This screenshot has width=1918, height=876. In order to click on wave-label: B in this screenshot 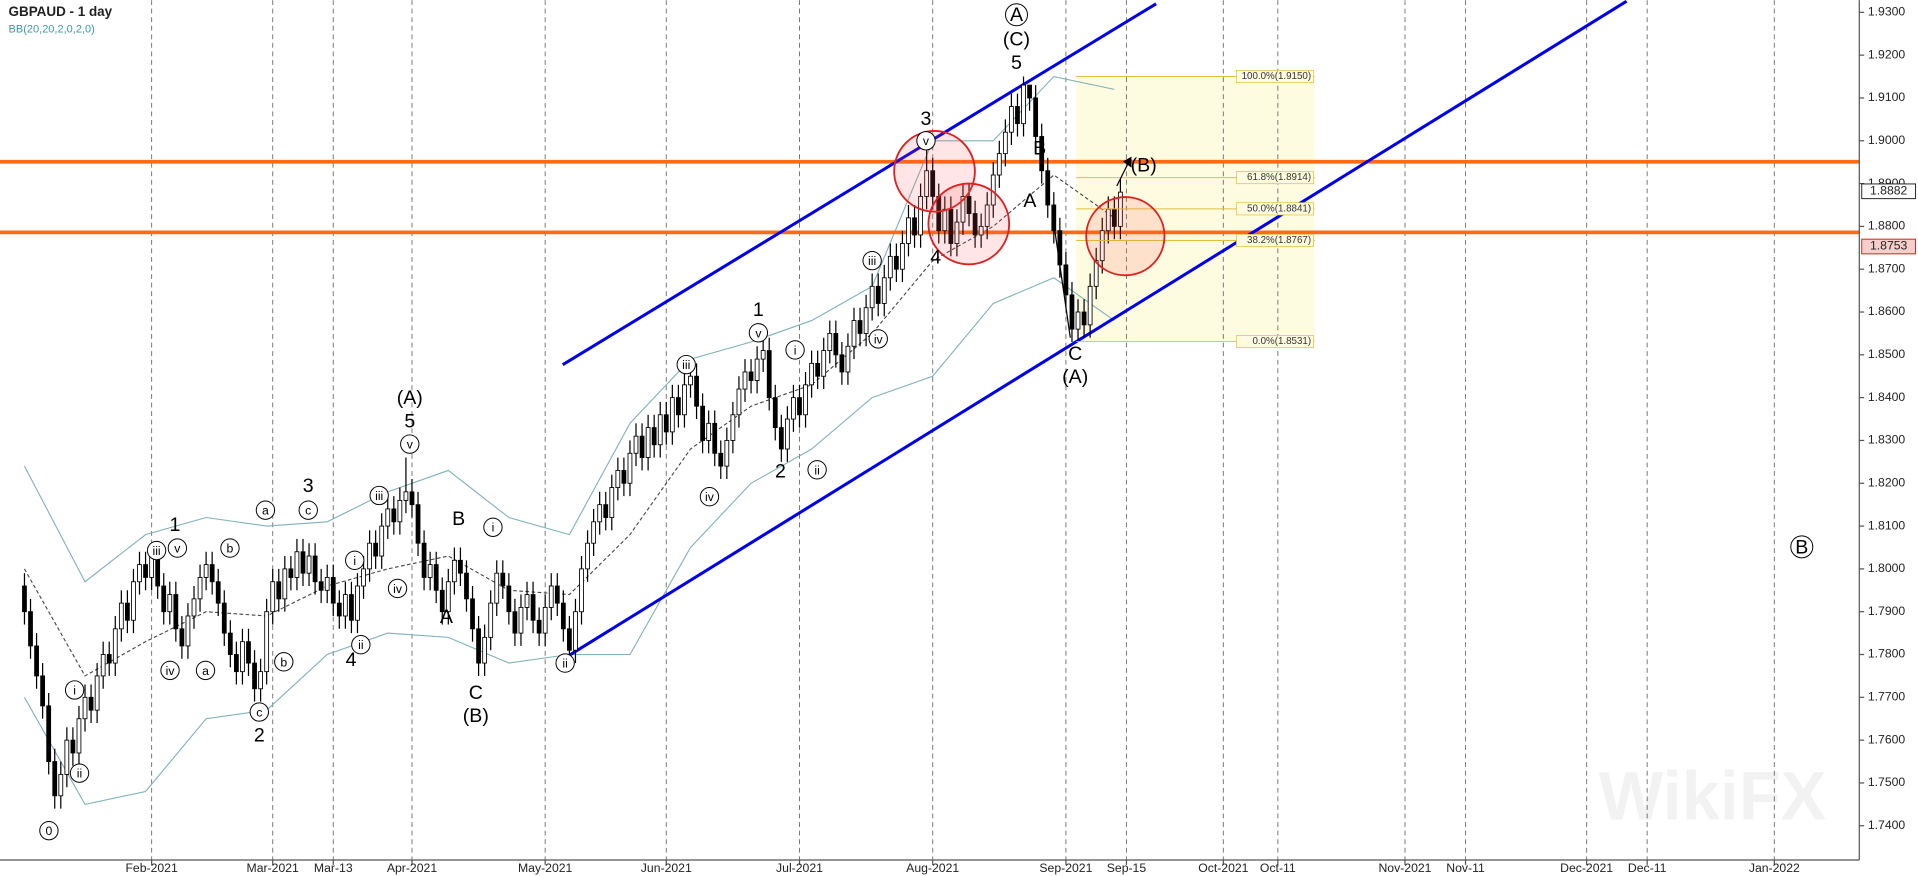, I will do `click(1801, 547)`.